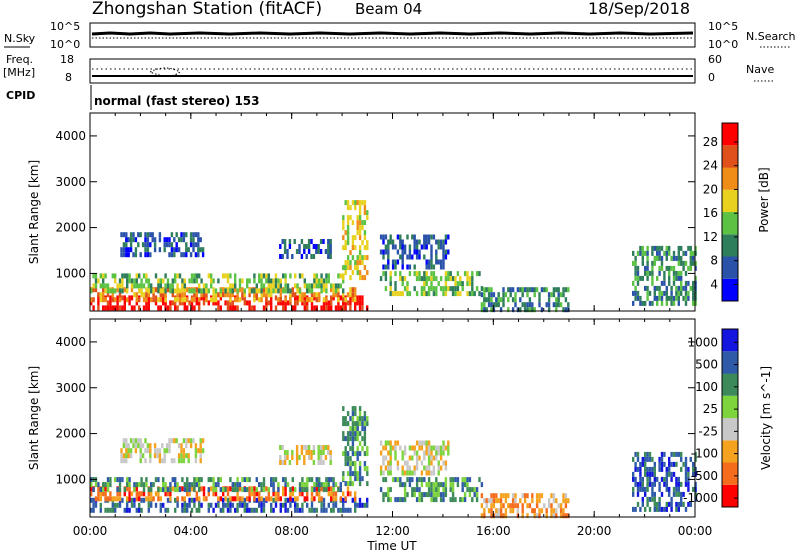 The image size is (800, 554). Describe the element at coordinates (710, 213) in the screenshot. I see `colorbar-tick-label: 16` at that location.